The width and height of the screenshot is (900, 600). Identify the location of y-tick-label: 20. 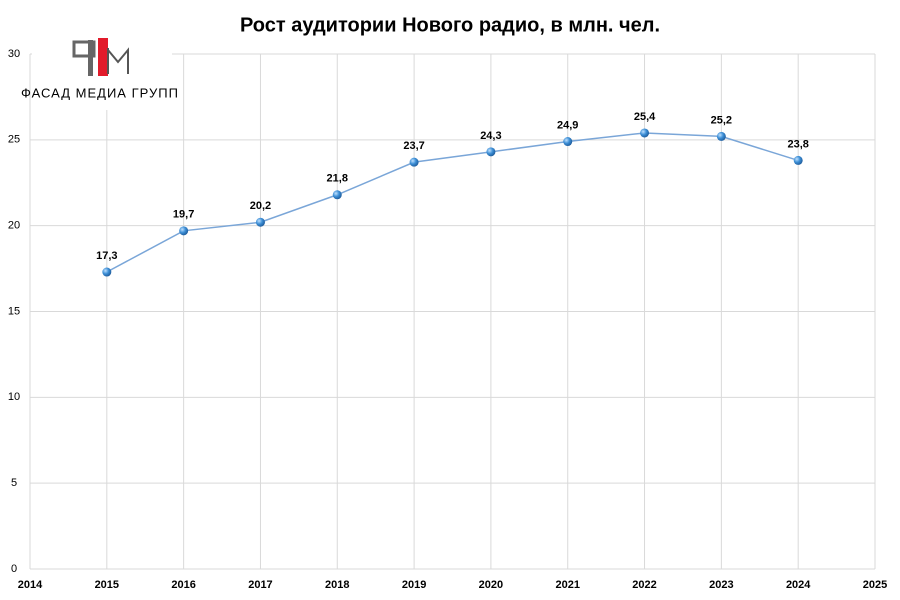
(14, 226).